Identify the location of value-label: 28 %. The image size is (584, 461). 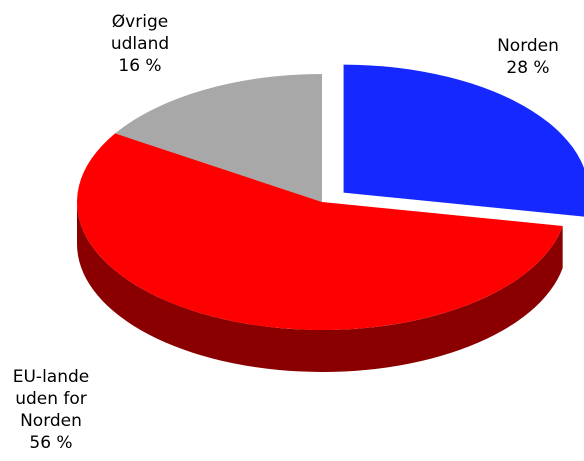
(528, 68).